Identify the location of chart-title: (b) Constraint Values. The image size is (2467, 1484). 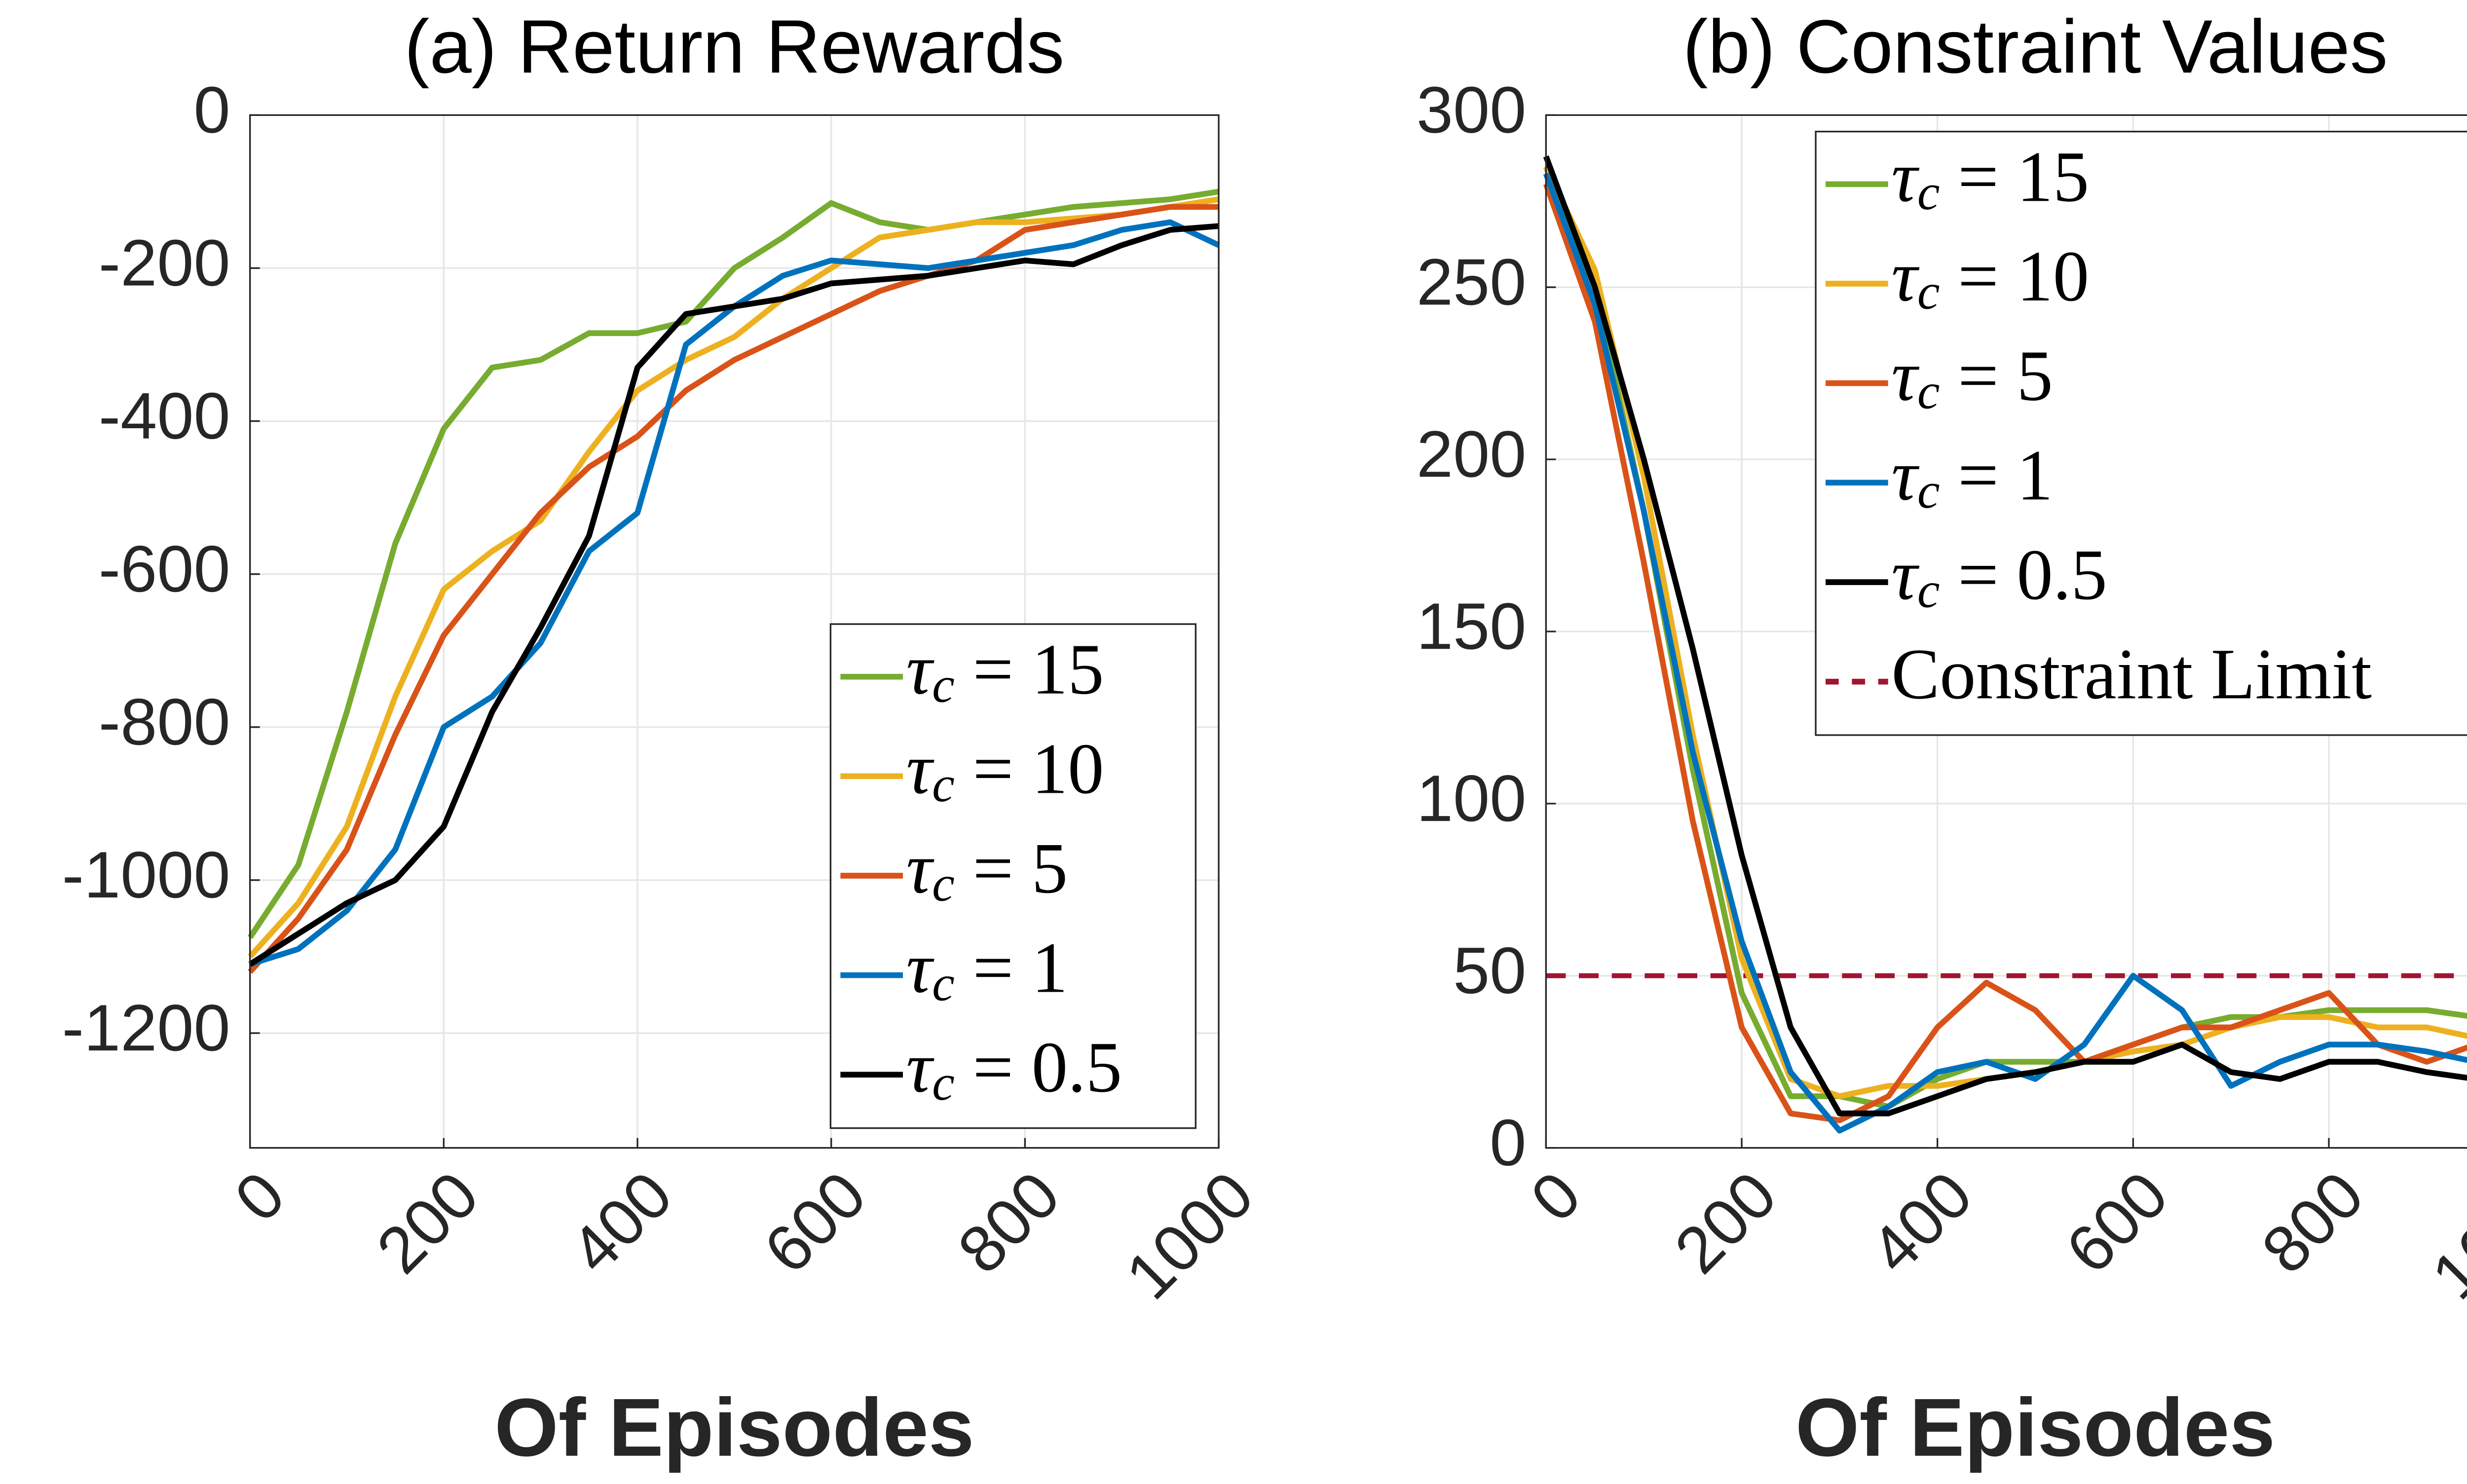
(2035, 46).